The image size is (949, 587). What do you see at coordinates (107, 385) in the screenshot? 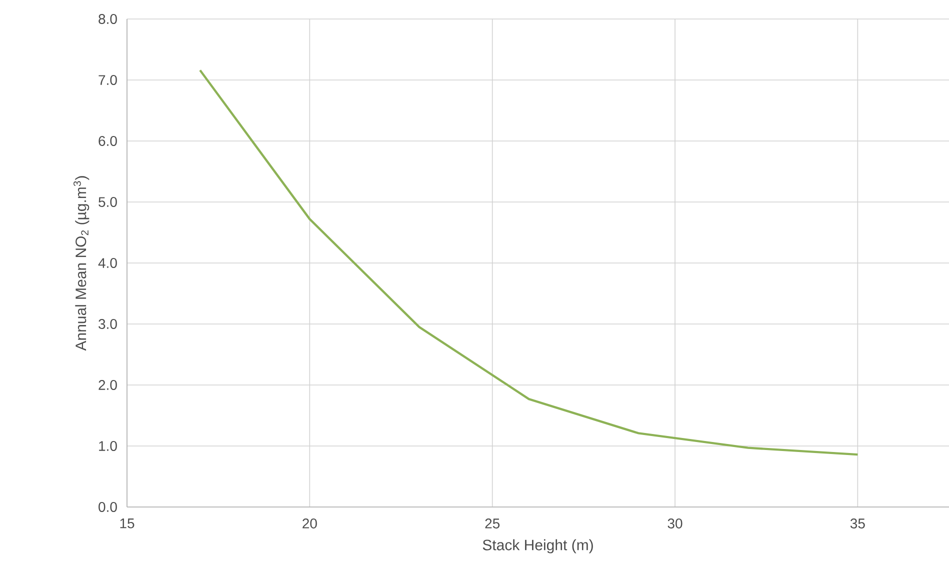
I see `y-tick-label: 2.0` at bounding box center [107, 385].